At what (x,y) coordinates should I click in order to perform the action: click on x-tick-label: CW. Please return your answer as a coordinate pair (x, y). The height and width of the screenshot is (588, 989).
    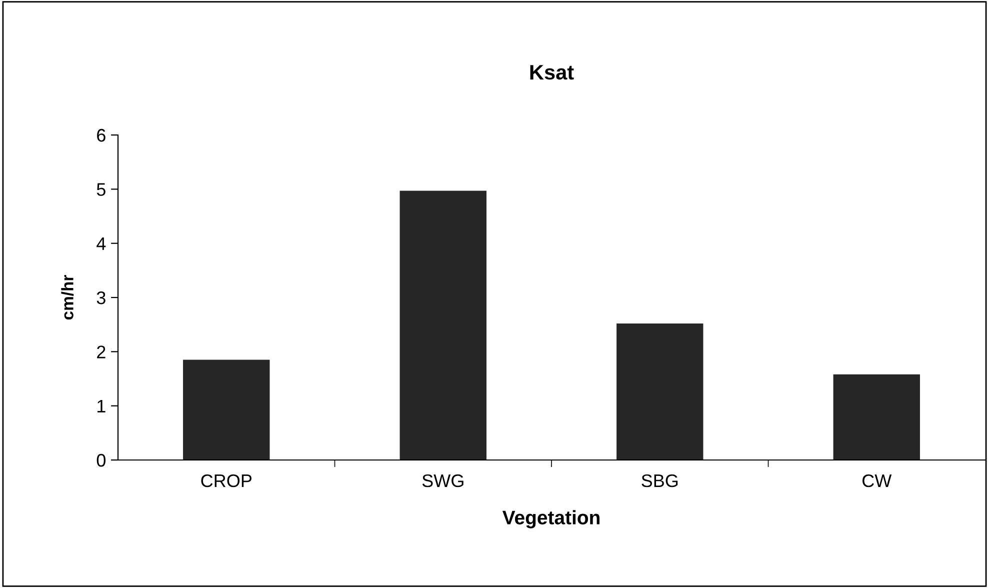
    Looking at the image, I should click on (877, 481).